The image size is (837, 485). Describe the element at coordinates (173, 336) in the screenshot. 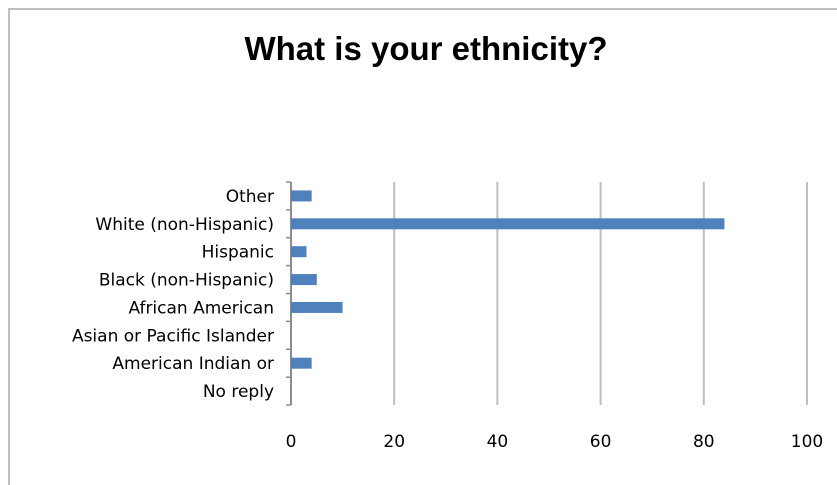

I see `category-label: Asian or Pacific Islander` at that location.